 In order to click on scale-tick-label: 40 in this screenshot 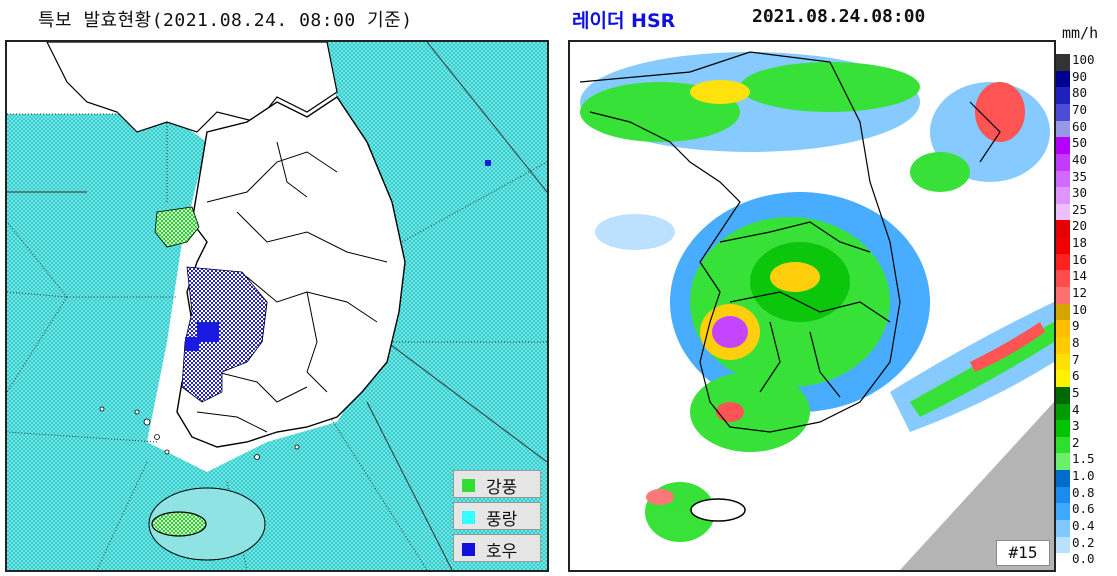, I will do `click(1080, 159)`.